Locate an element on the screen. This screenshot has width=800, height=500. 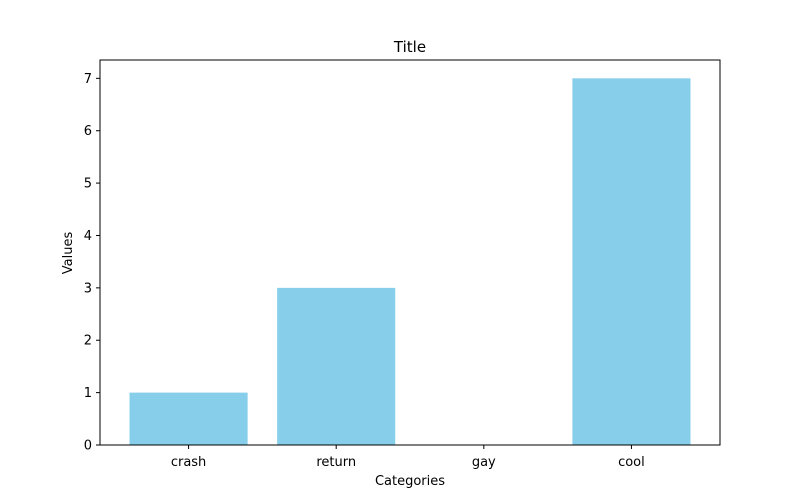
chart-title: Title is located at coordinates (409, 47).